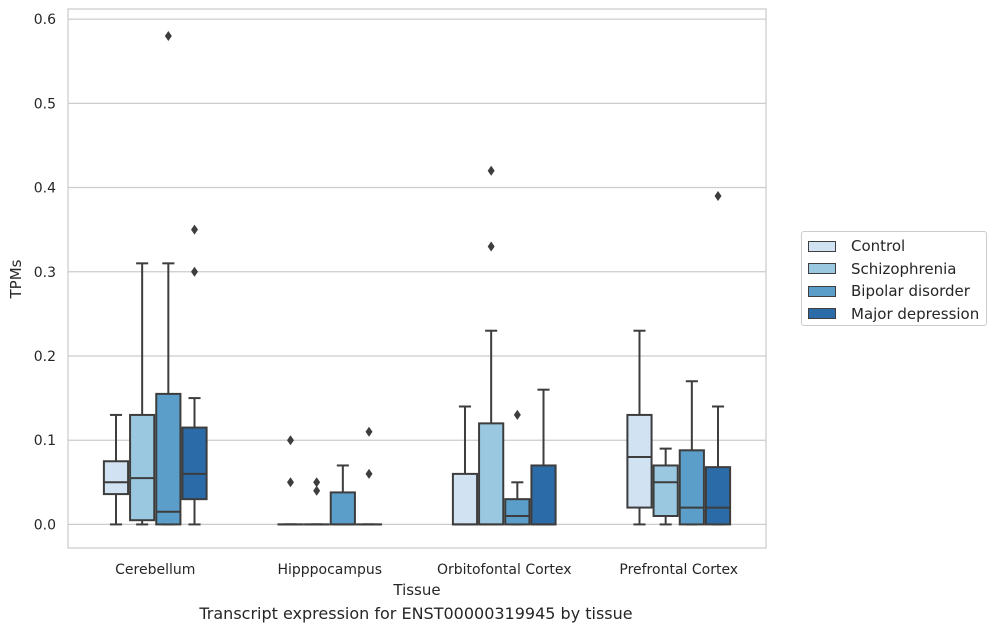 The height and width of the screenshot is (634, 997). What do you see at coordinates (45, 189) in the screenshot?
I see `y-tick-label: 0.4` at bounding box center [45, 189].